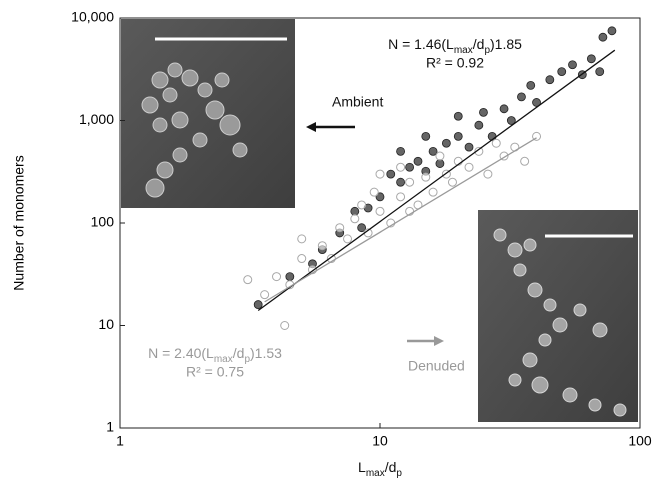 This screenshot has width=659, height=488. I want to click on y-tick-label: 1, so click(110, 427).